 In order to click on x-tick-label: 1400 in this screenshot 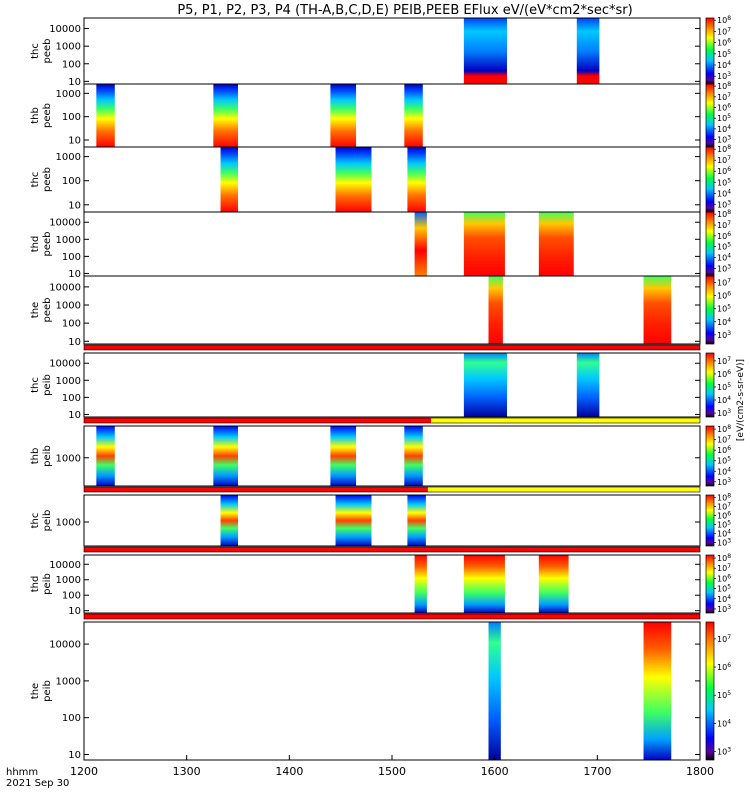, I will do `click(289, 771)`.